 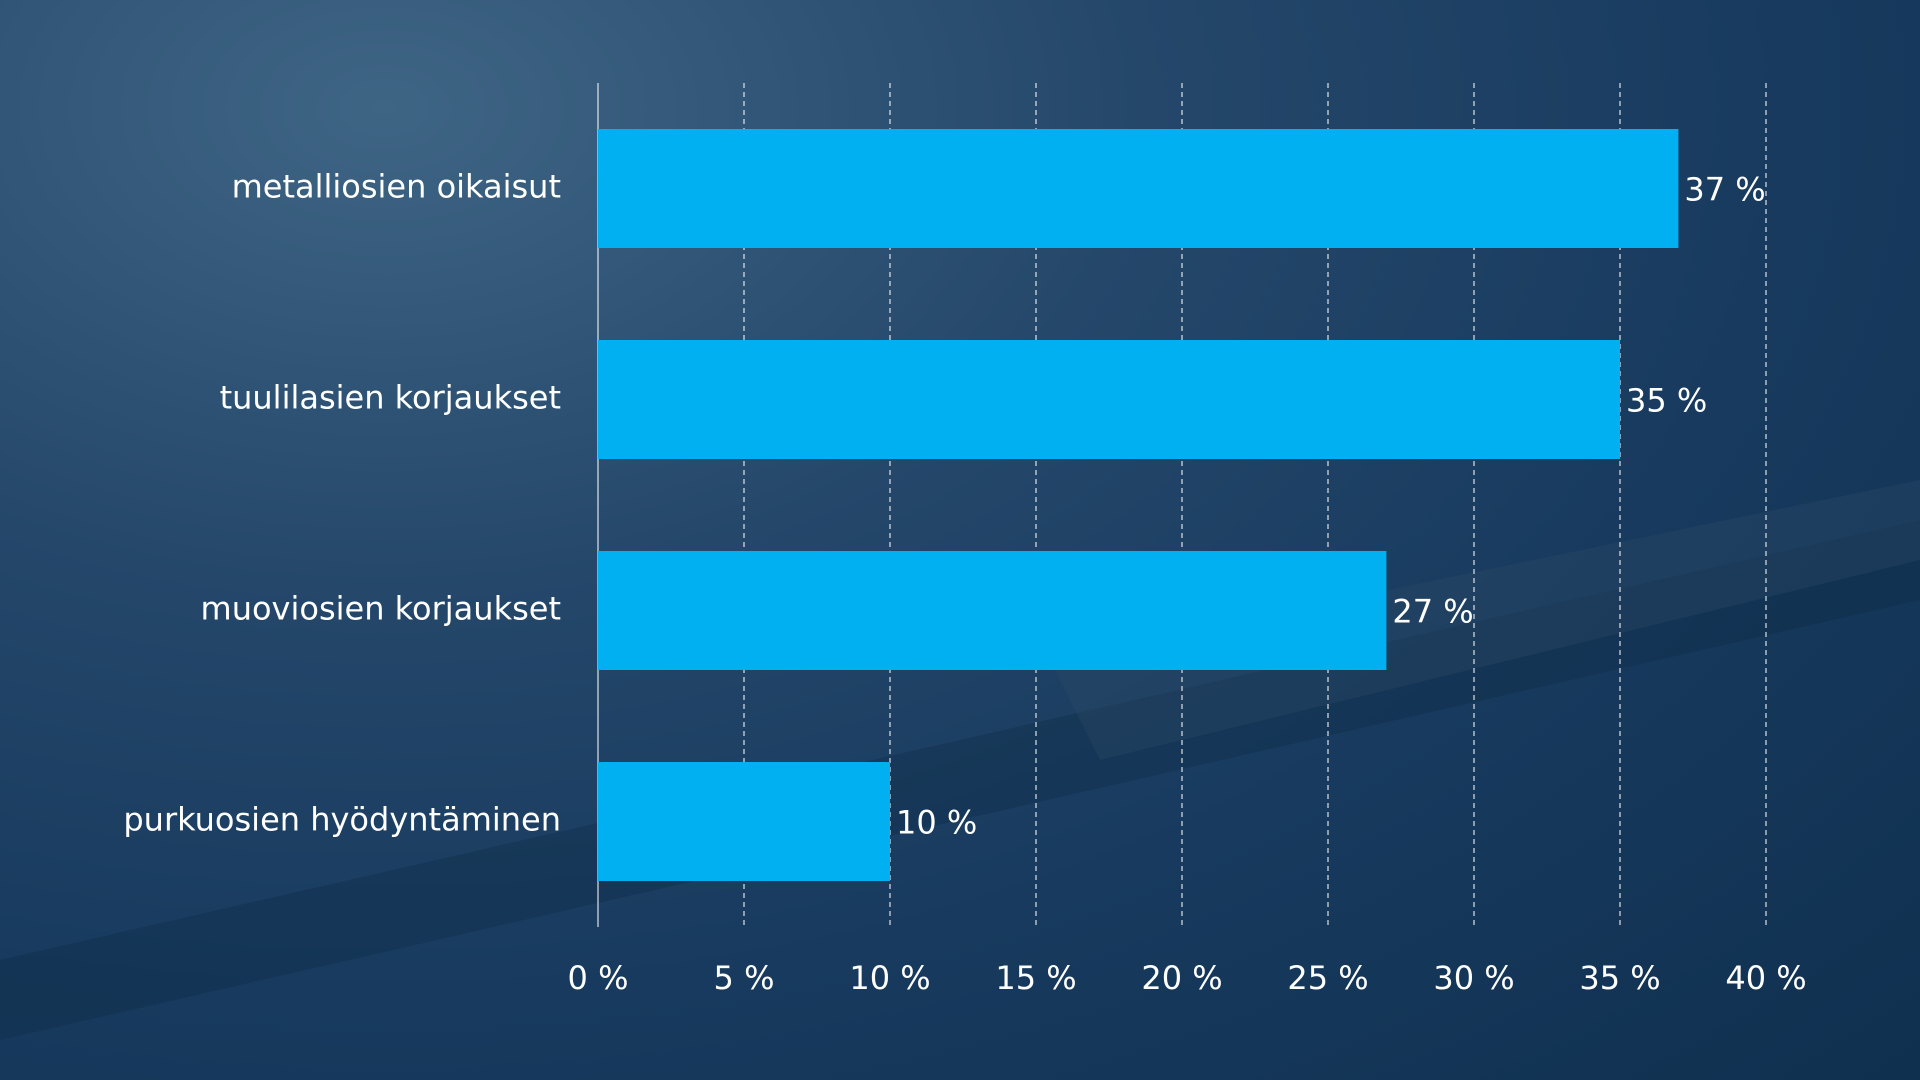 I want to click on y-tick-label: purkuosien hyödyntäminen, so click(x=342, y=820).